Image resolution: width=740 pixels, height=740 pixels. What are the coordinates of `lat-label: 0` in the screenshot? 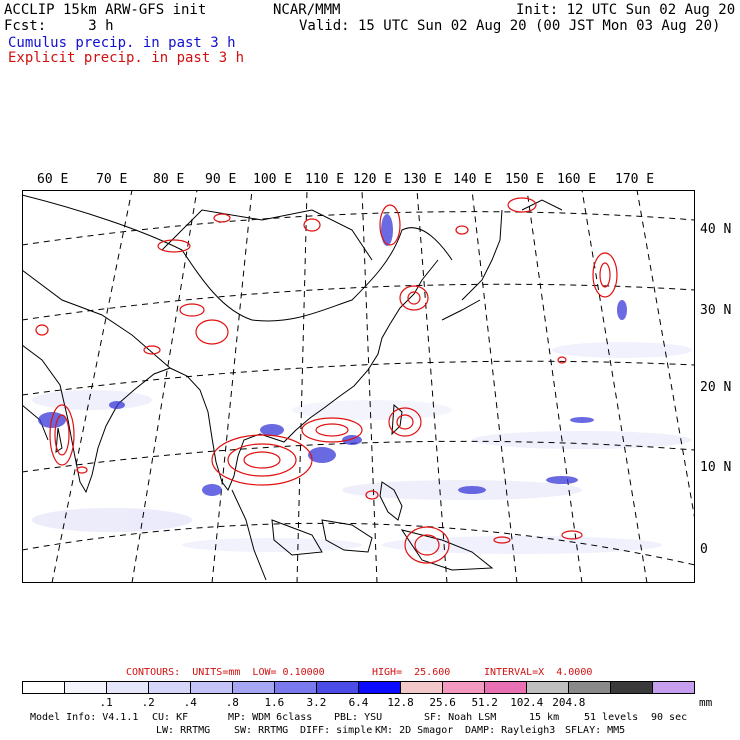 It's located at (704, 549).